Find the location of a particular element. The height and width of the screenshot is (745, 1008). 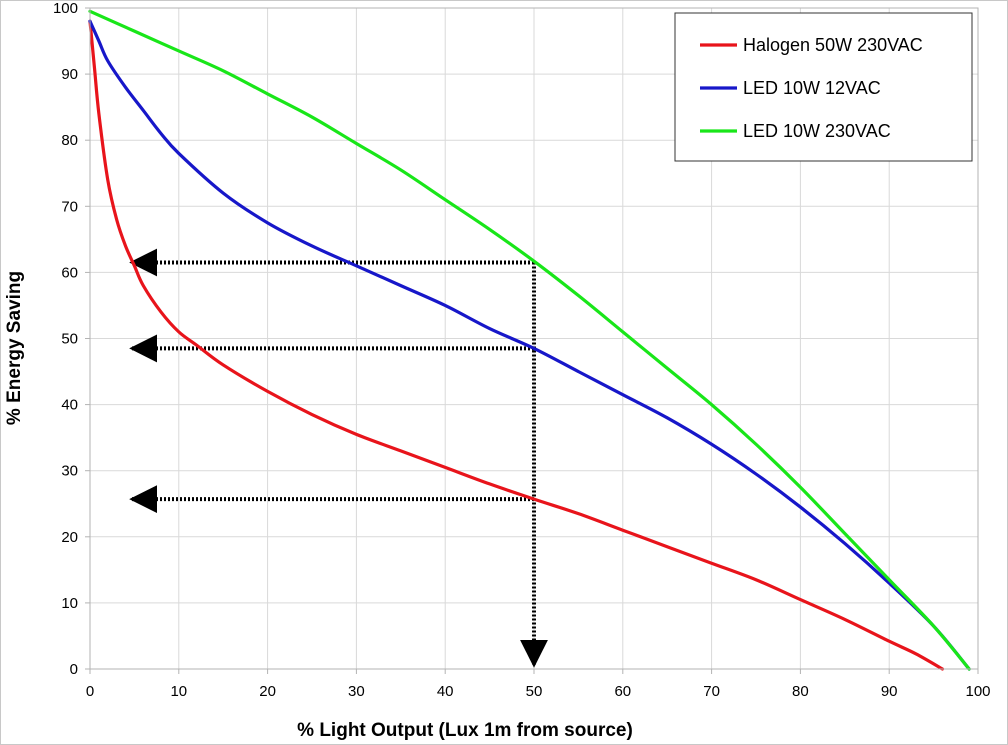

x-tick-label: 30 is located at coordinates (356, 691).